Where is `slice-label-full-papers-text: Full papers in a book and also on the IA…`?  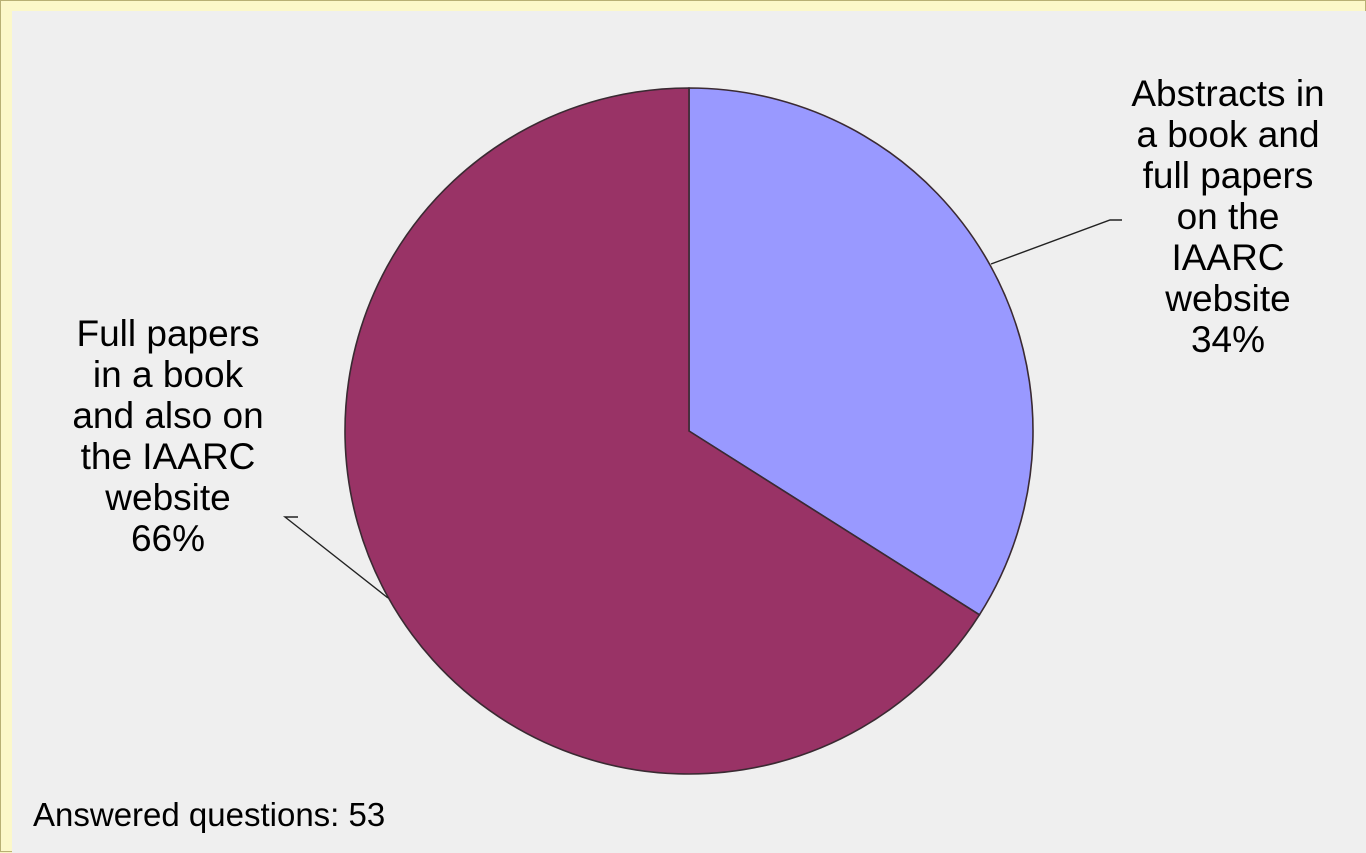
slice-label-full-papers-text: Full papers in a book and also on the IA… is located at coordinates (168, 415).